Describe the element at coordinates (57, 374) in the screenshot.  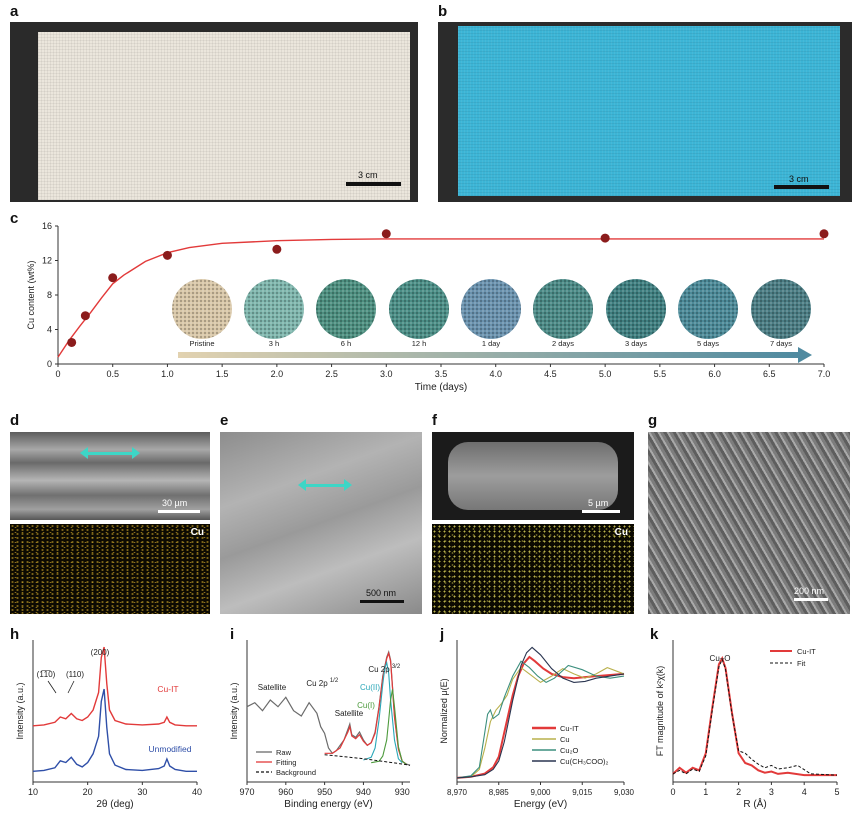
I see `c-xtick-label: 0` at that location.